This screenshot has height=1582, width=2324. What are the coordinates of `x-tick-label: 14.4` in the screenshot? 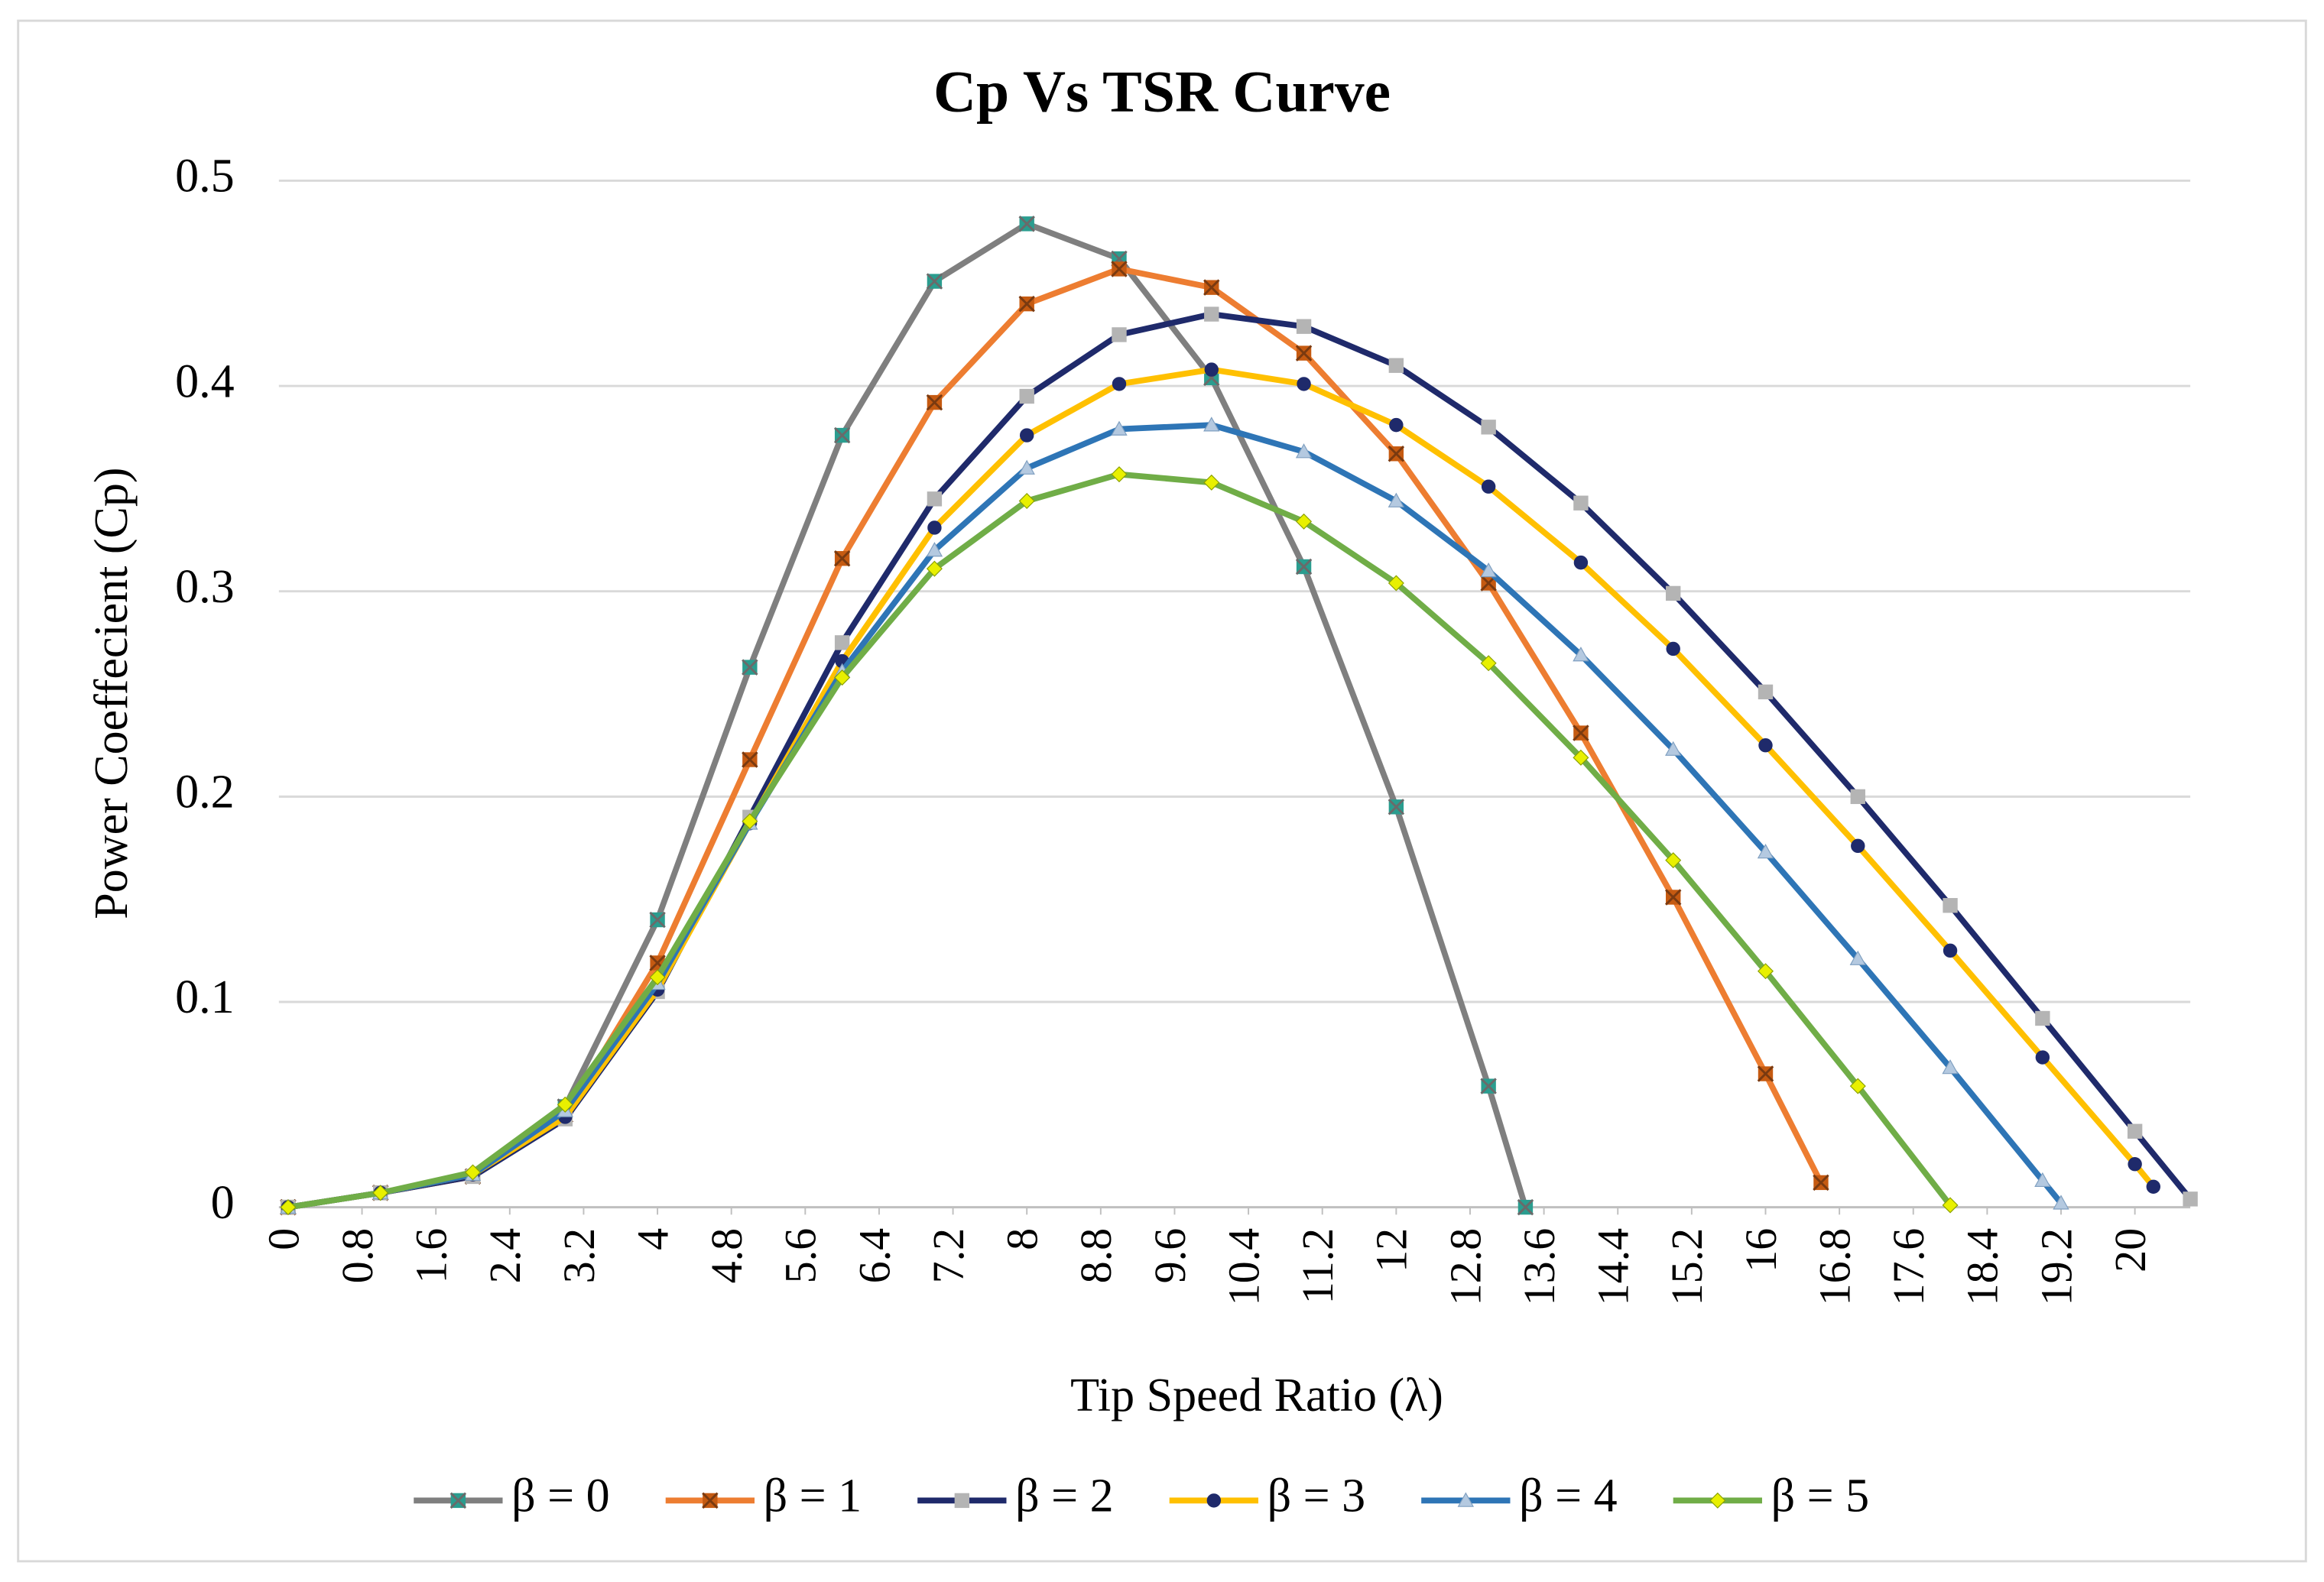 It's located at (1614, 1267).